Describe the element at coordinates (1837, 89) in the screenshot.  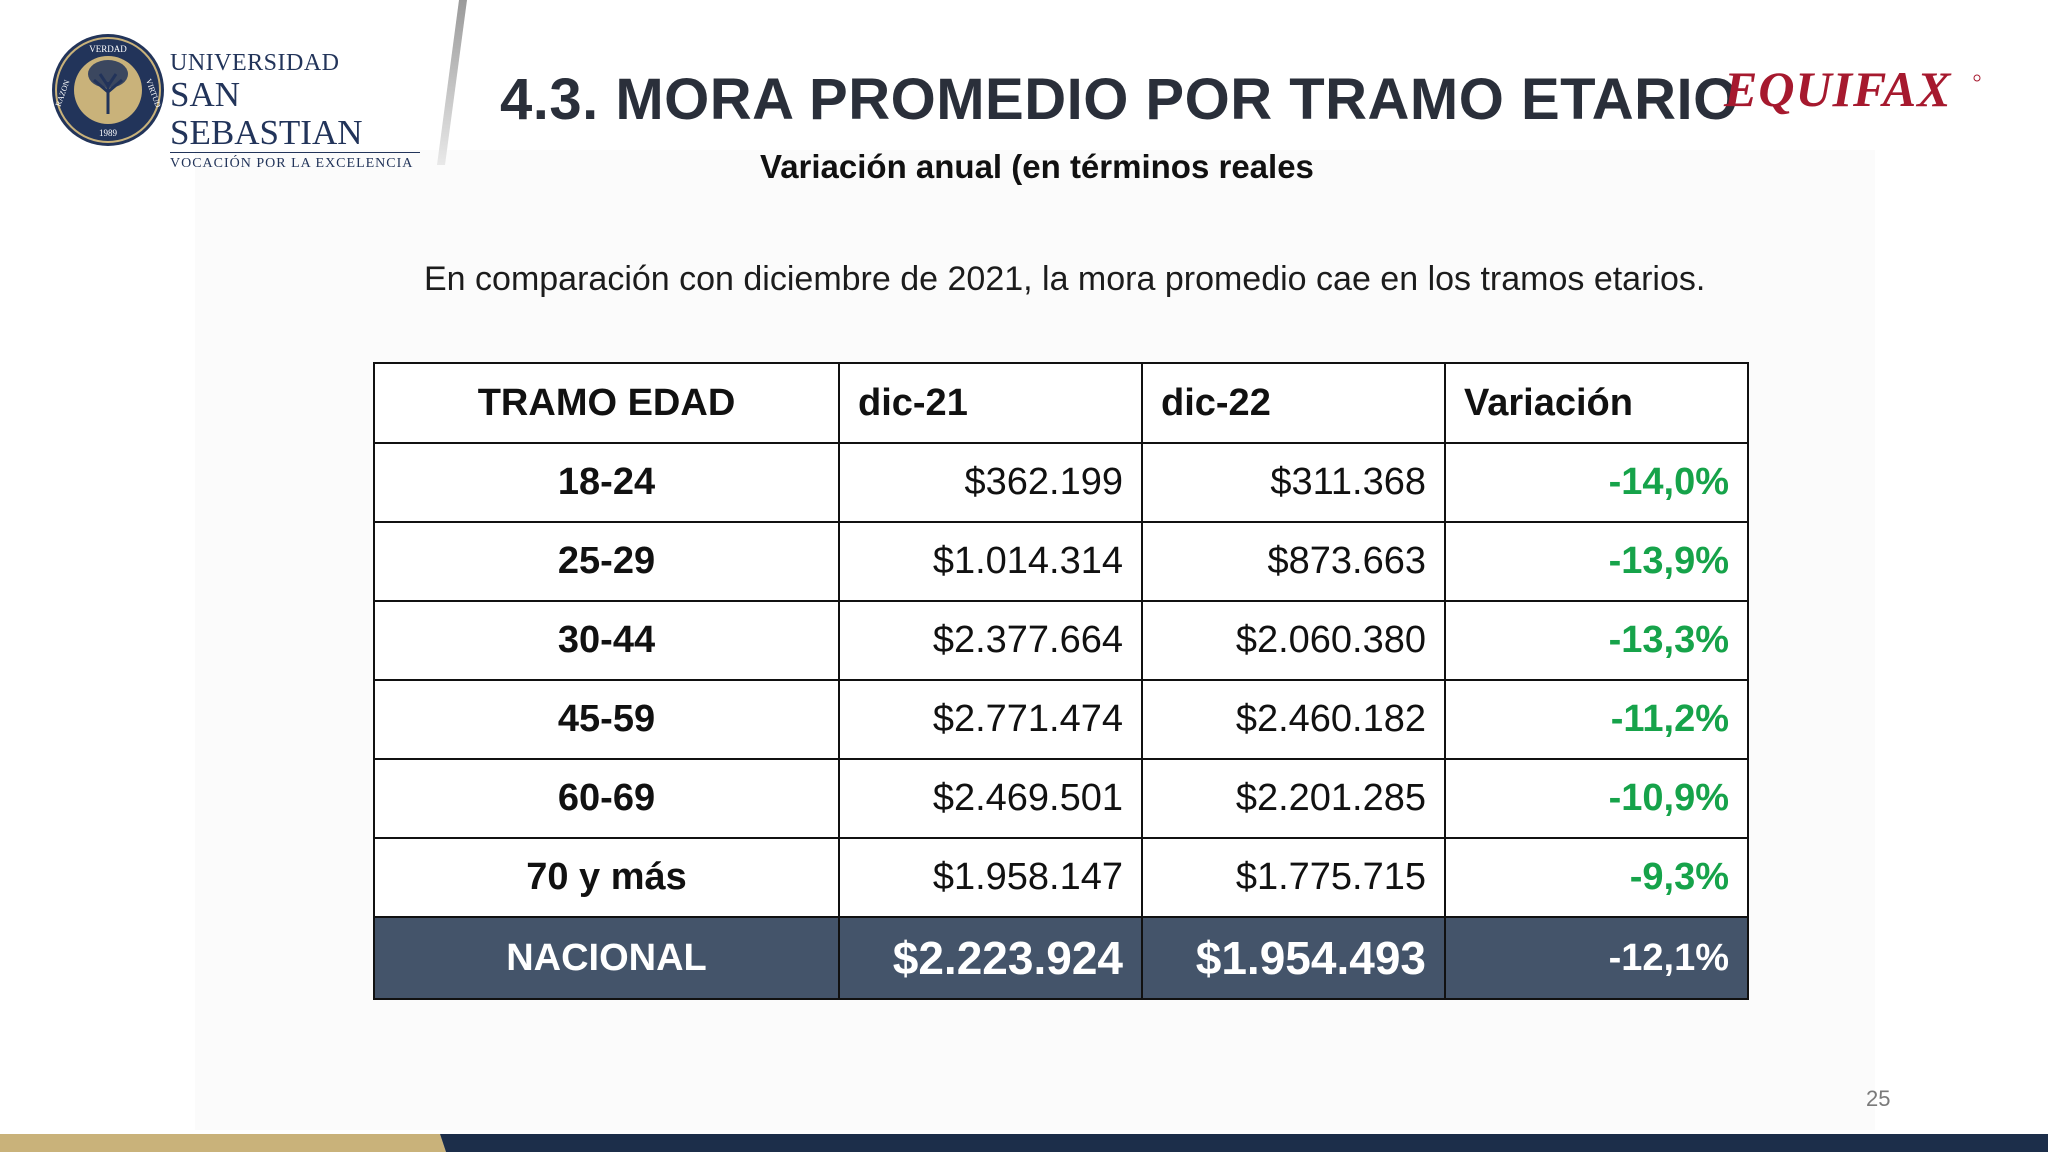
I see `svg-text: EQUIFAX` at that location.